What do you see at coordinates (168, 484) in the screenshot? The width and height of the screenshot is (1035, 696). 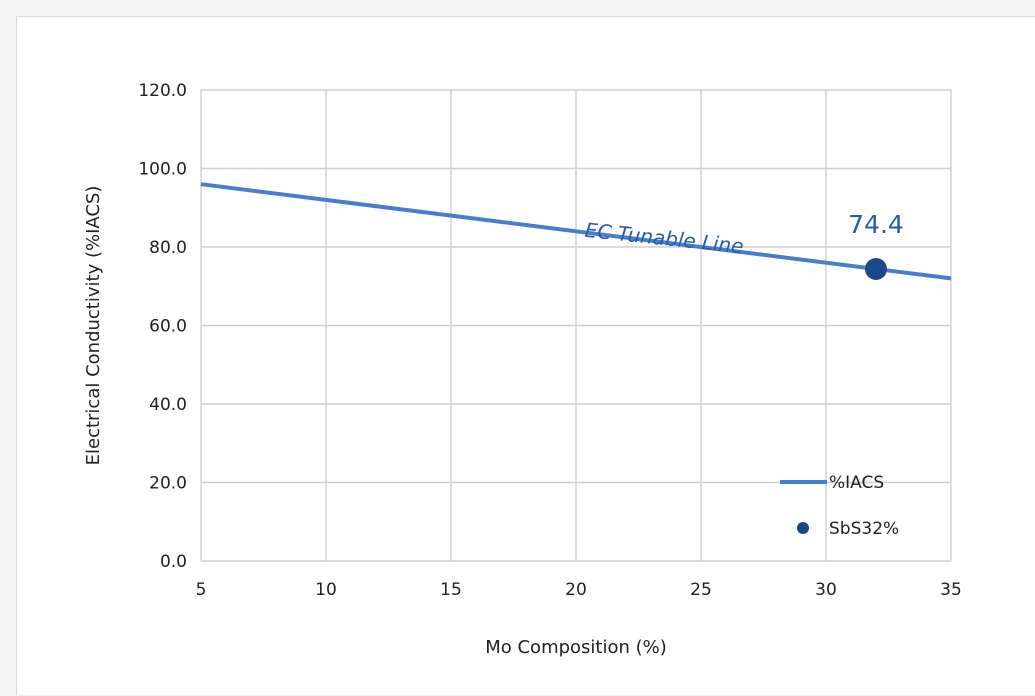 I see `y-tick-label: 20.0` at bounding box center [168, 484].